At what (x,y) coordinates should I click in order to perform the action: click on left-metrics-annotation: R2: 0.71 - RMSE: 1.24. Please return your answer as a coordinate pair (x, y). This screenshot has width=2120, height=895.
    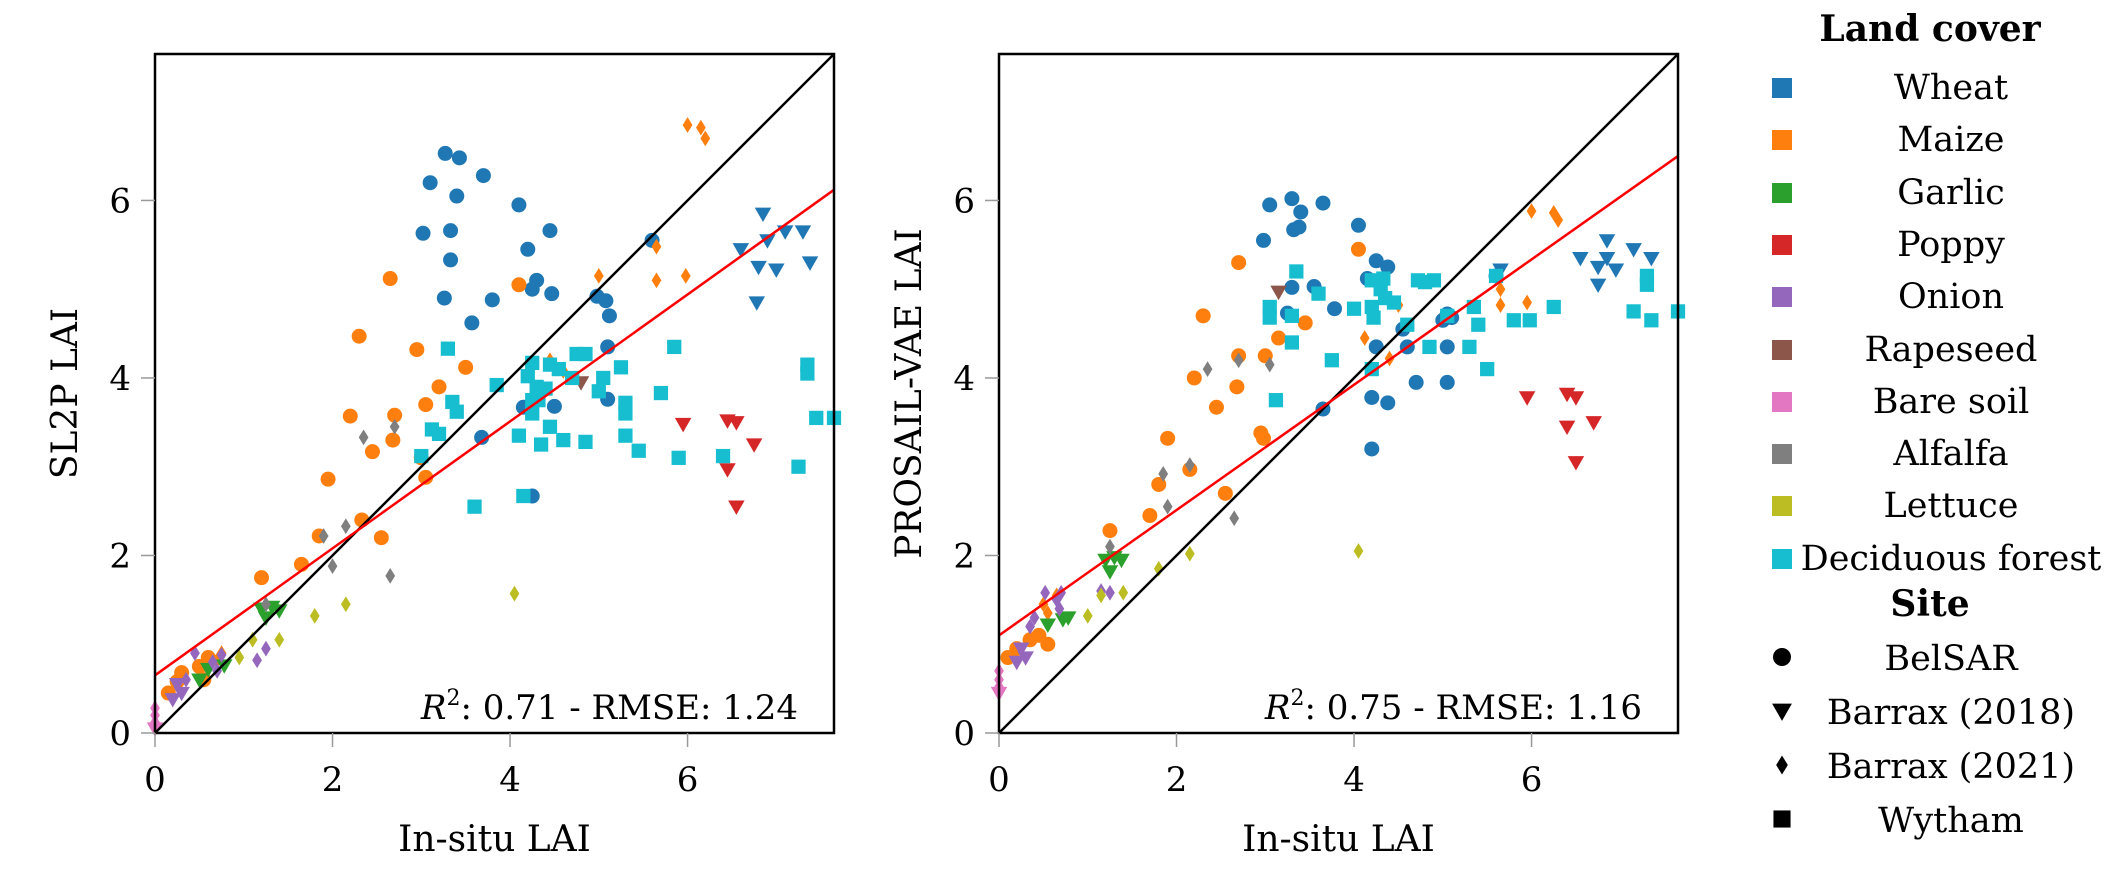
    Looking at the image, I should click on (609, 707).